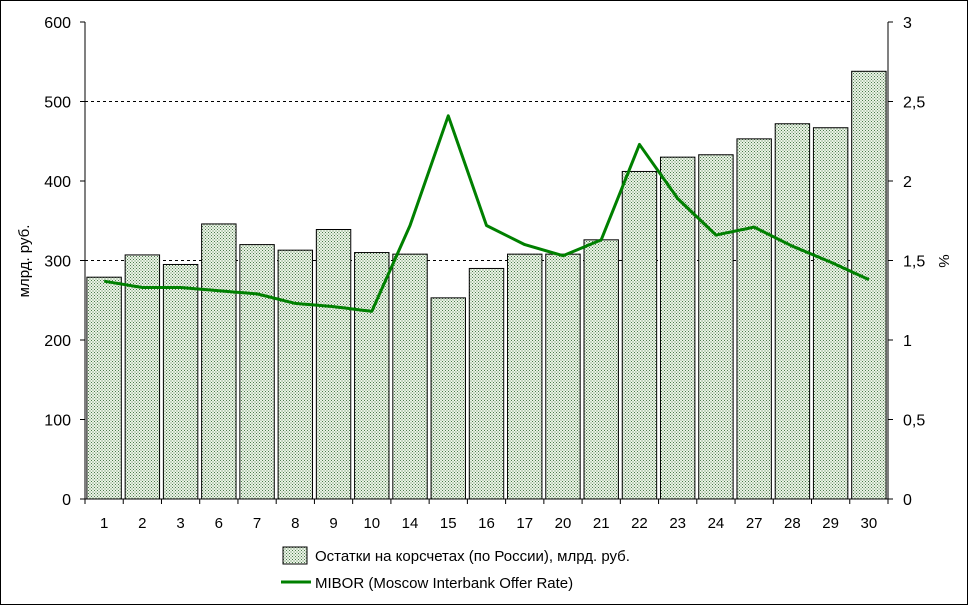 Image resolution: width=968 pixels, height=609 pixels. What do you see at coordinates (486, 523) in the screenshot?
I see `x-tick-label: 16` at bounding box center [486, 523].